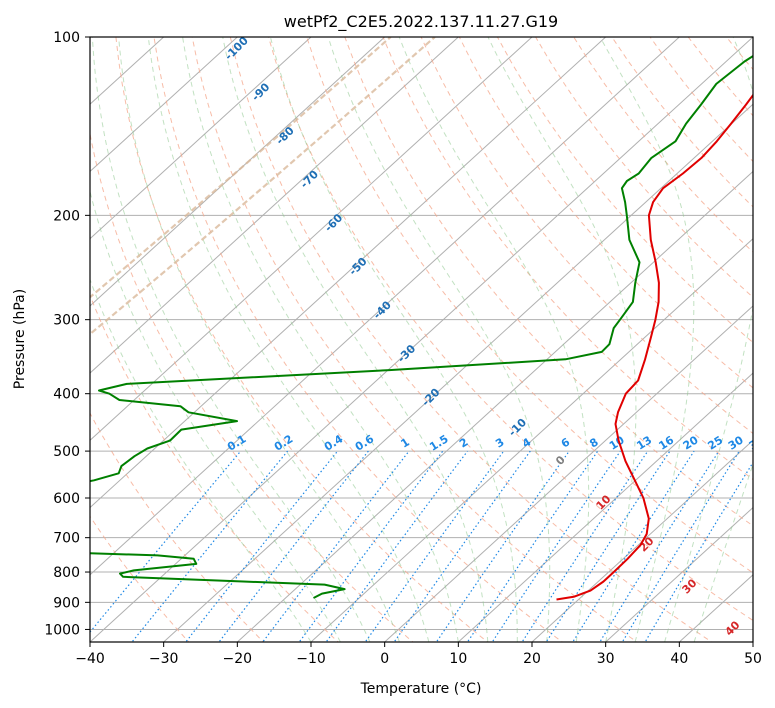 The image size is (775, 708). Describe the element at coordinates (753, 659) in the screenshot. I see `x-tick-label: 50` at that location.